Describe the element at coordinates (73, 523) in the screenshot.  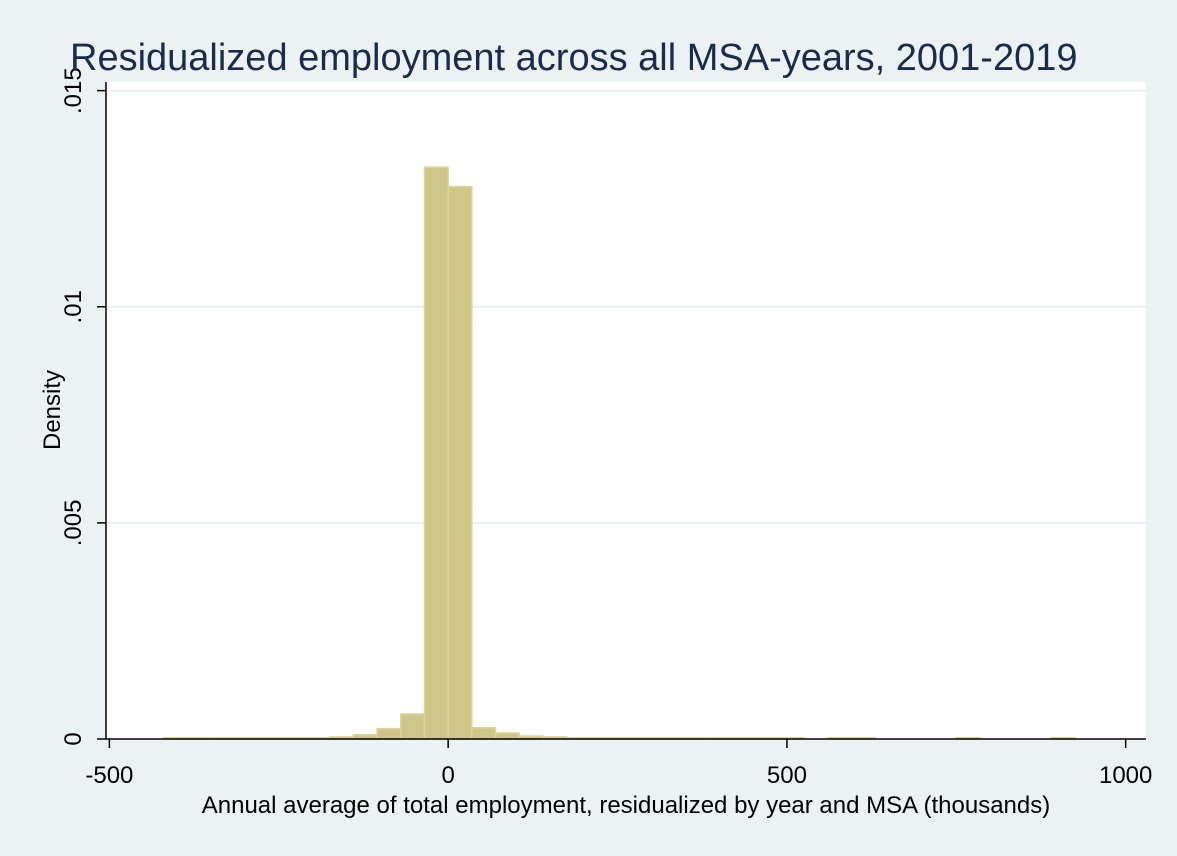
I see `y-tick-label-1: .005` at that location.